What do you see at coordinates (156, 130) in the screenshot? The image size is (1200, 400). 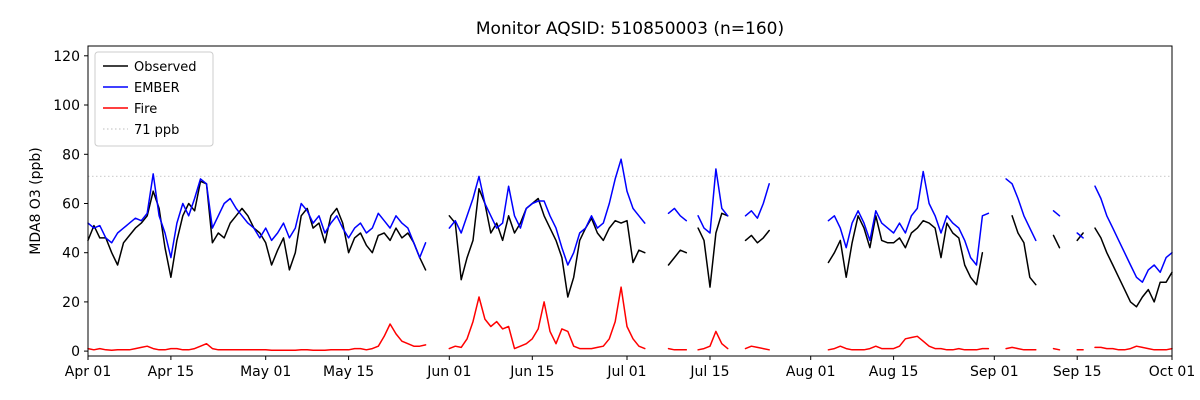 I see `legend-label-71-ppb: 71 ppb` at bounding box center [156, 130].